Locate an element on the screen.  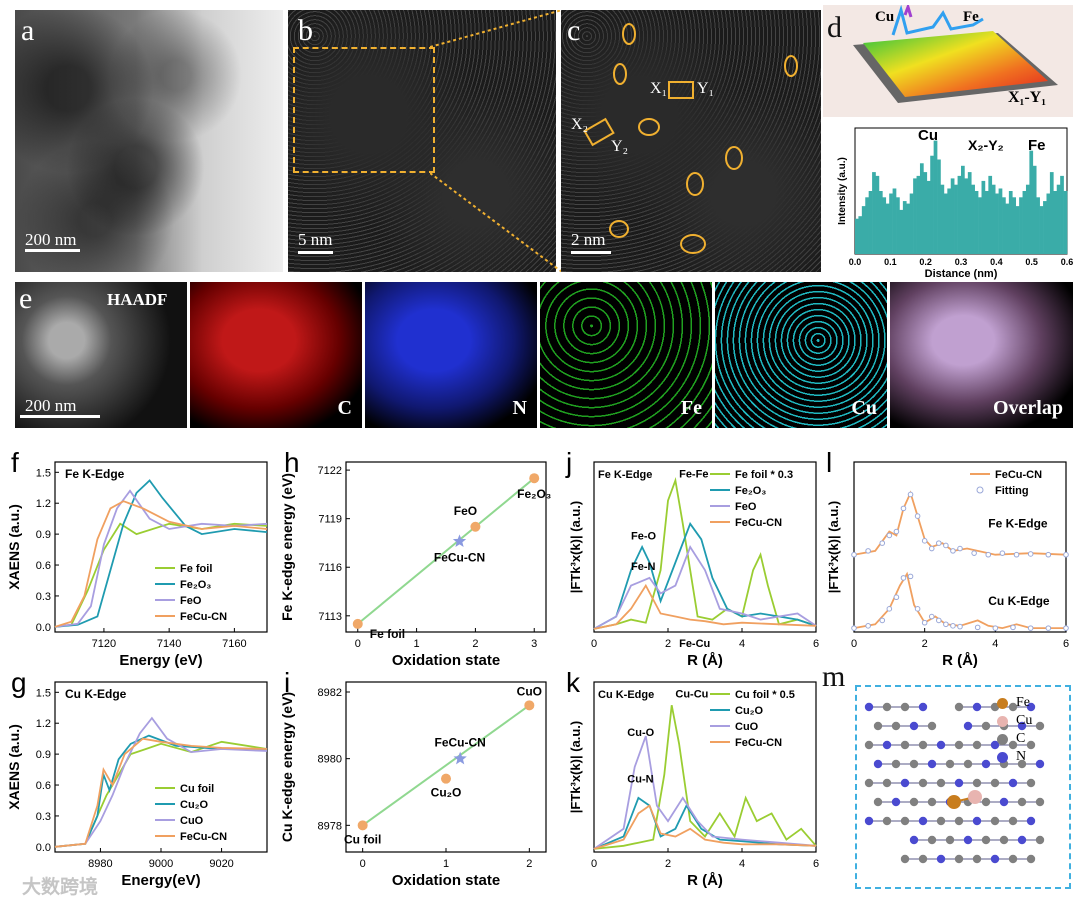
eds-map-fe: Fe is located at coordinates (626, 355).